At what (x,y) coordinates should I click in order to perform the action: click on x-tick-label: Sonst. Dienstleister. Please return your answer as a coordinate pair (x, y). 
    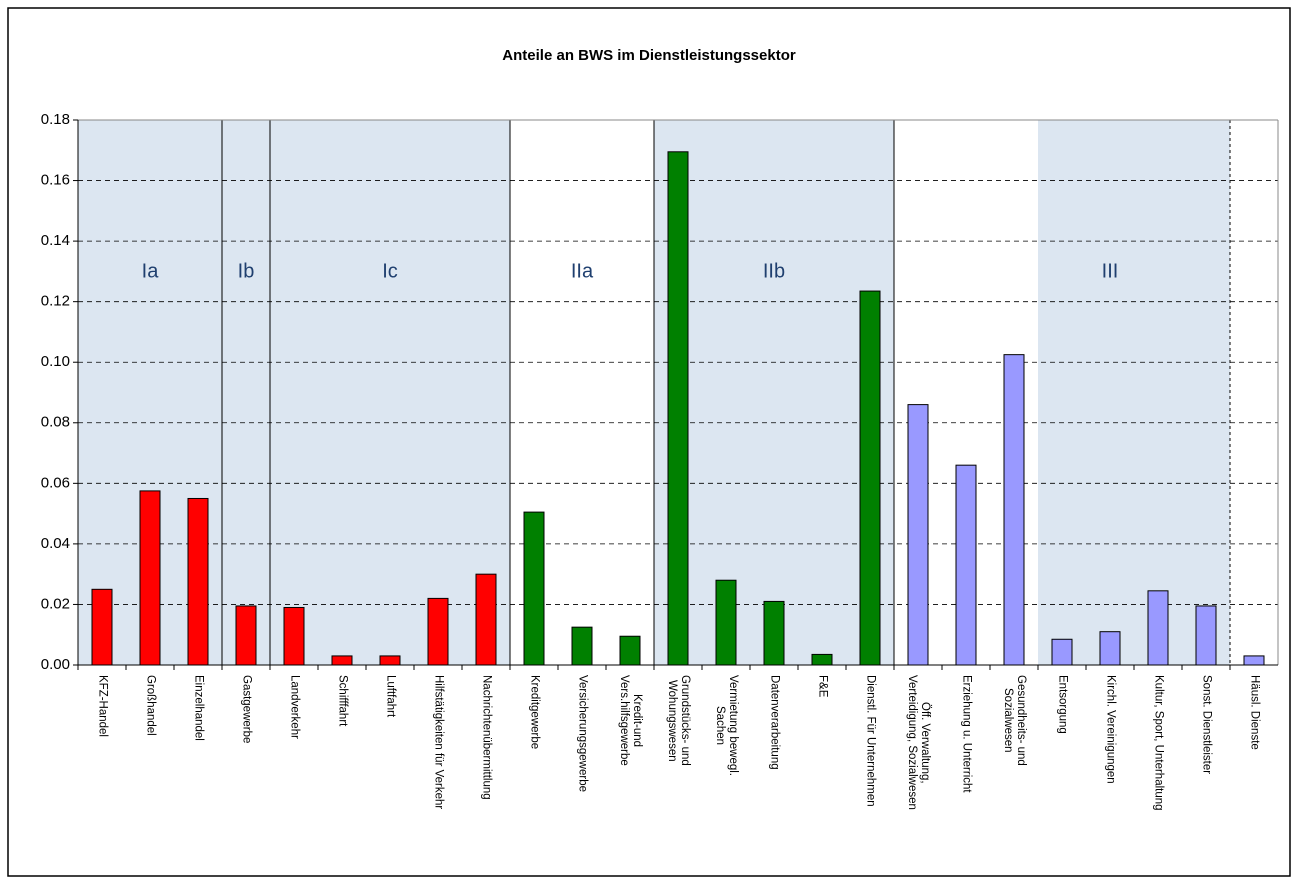
    Looking at the image, I should click on (1206, 725).